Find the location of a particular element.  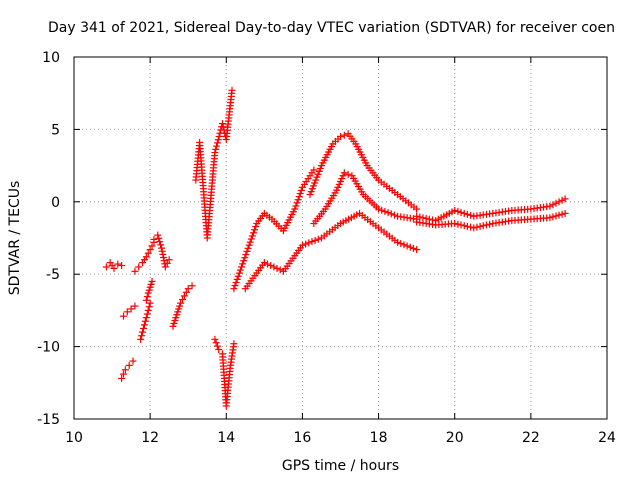

y-tick-label: -5 is located at coordinates (53, 275).